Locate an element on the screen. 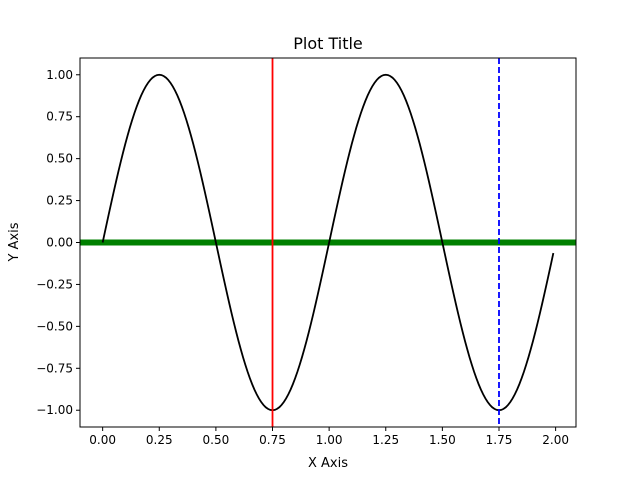 Image resolution: width=640 pixels, height=480 pixels. x-tick-label: 1.00 is located at coordinates (329, 440).